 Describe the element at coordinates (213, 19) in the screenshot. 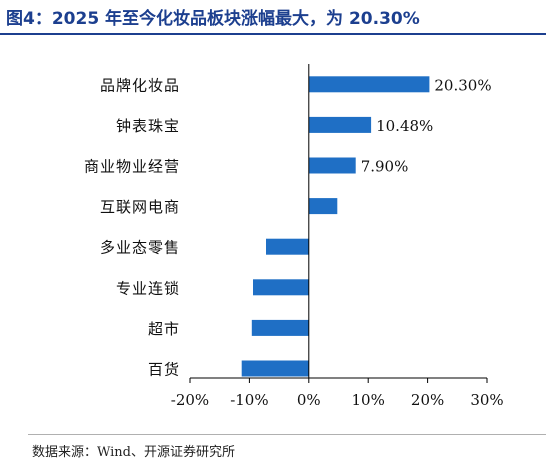

I see `chart-title: 图4：2025 年至今化妆品板块涨幅最大，为 20.30%` at that location.